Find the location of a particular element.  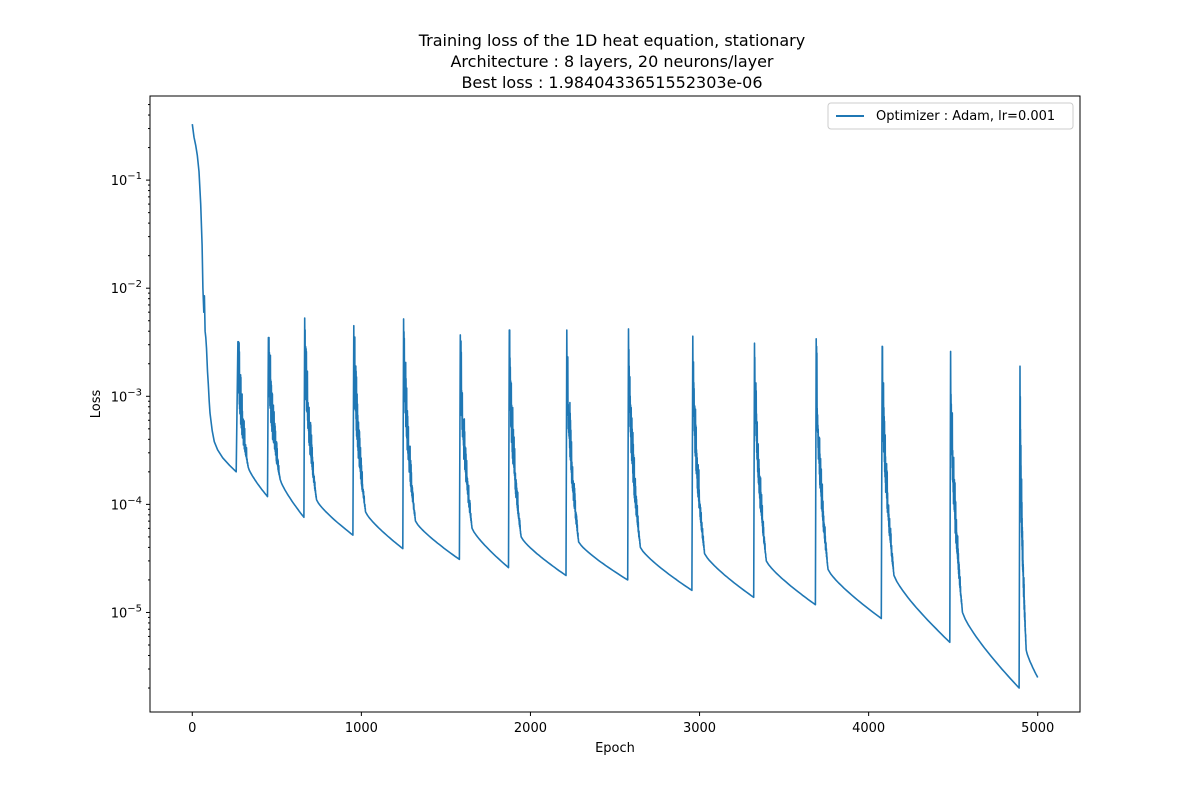

y-tick-label: 10⁻² is located at coordinates (126, 288).